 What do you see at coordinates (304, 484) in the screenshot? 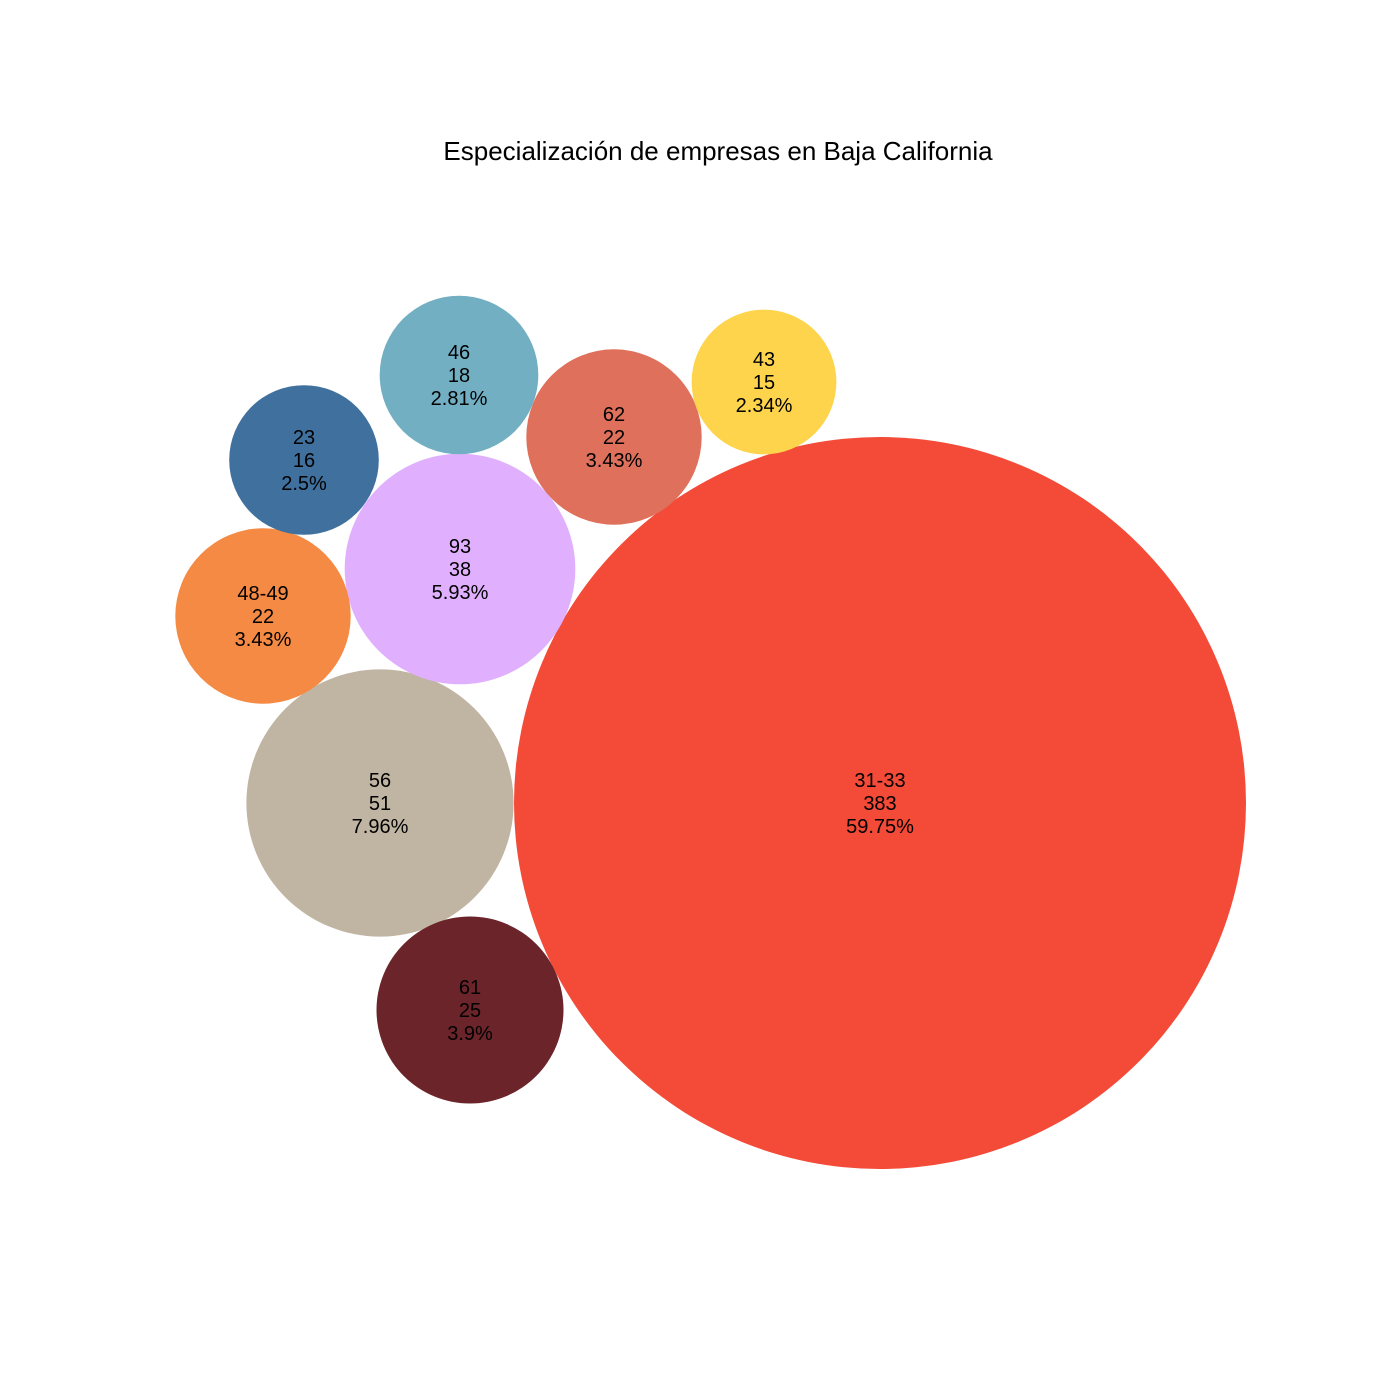
I see `bubble-23-percent-label: 2.5%` at bounding box center [304, 484].